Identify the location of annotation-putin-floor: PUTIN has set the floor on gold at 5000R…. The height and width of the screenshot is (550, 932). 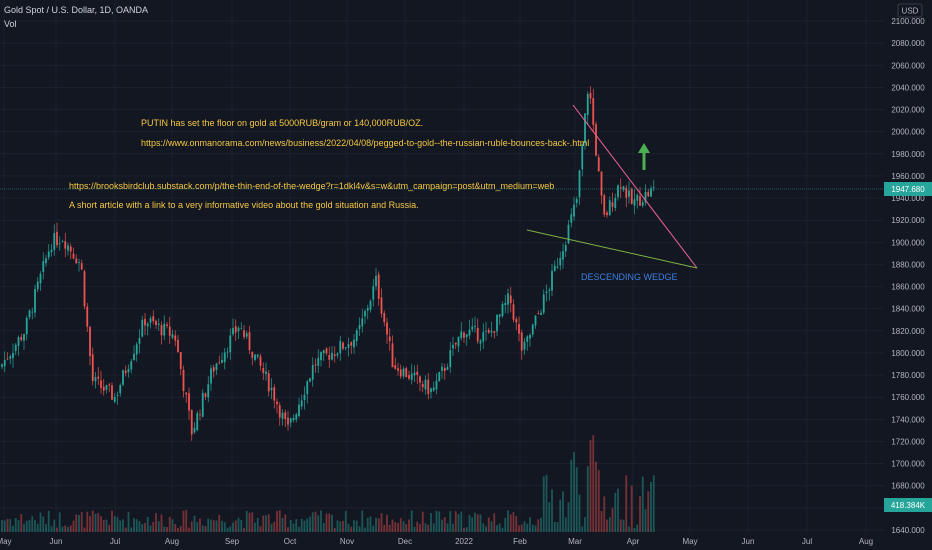
(282, 123).